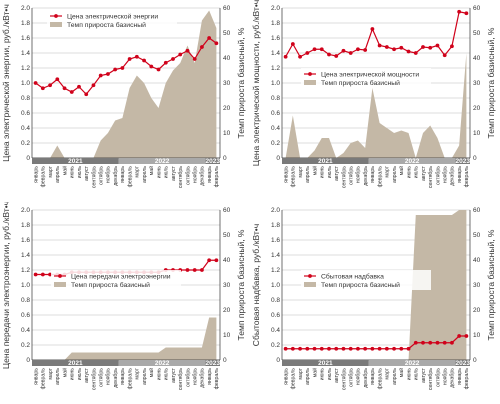  I want to click on legend-label-price: Сбытовая надбавка, so click(352, 276).